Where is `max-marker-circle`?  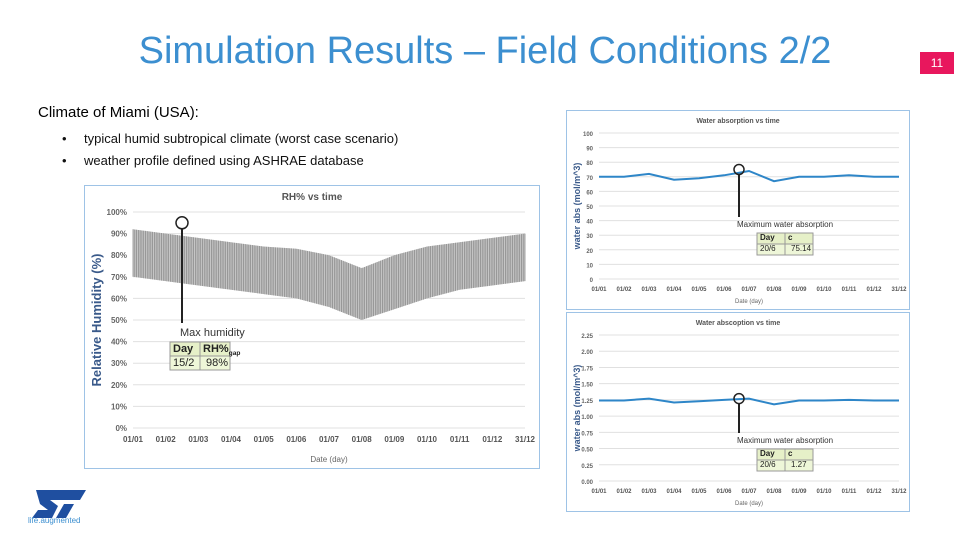 max-marker-circle is located at coordinates (182, 223).